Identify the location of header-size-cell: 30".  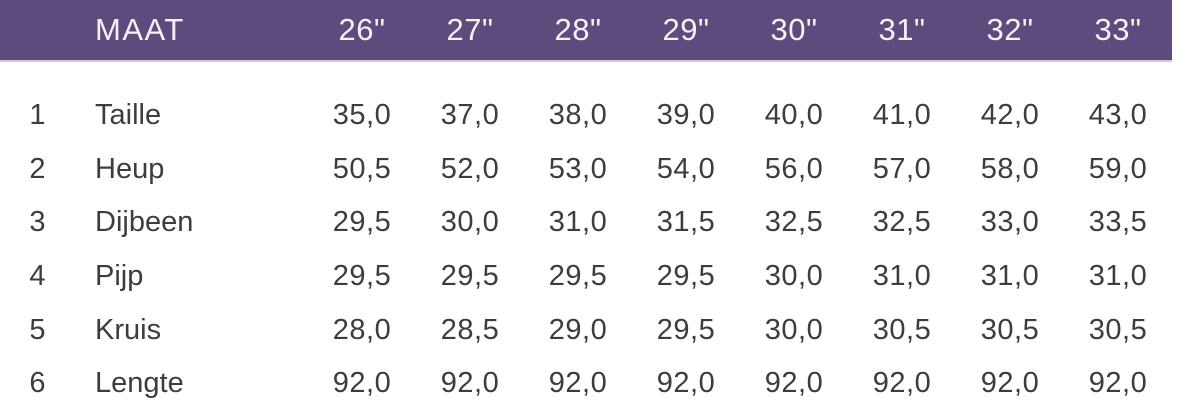
(794, 29).